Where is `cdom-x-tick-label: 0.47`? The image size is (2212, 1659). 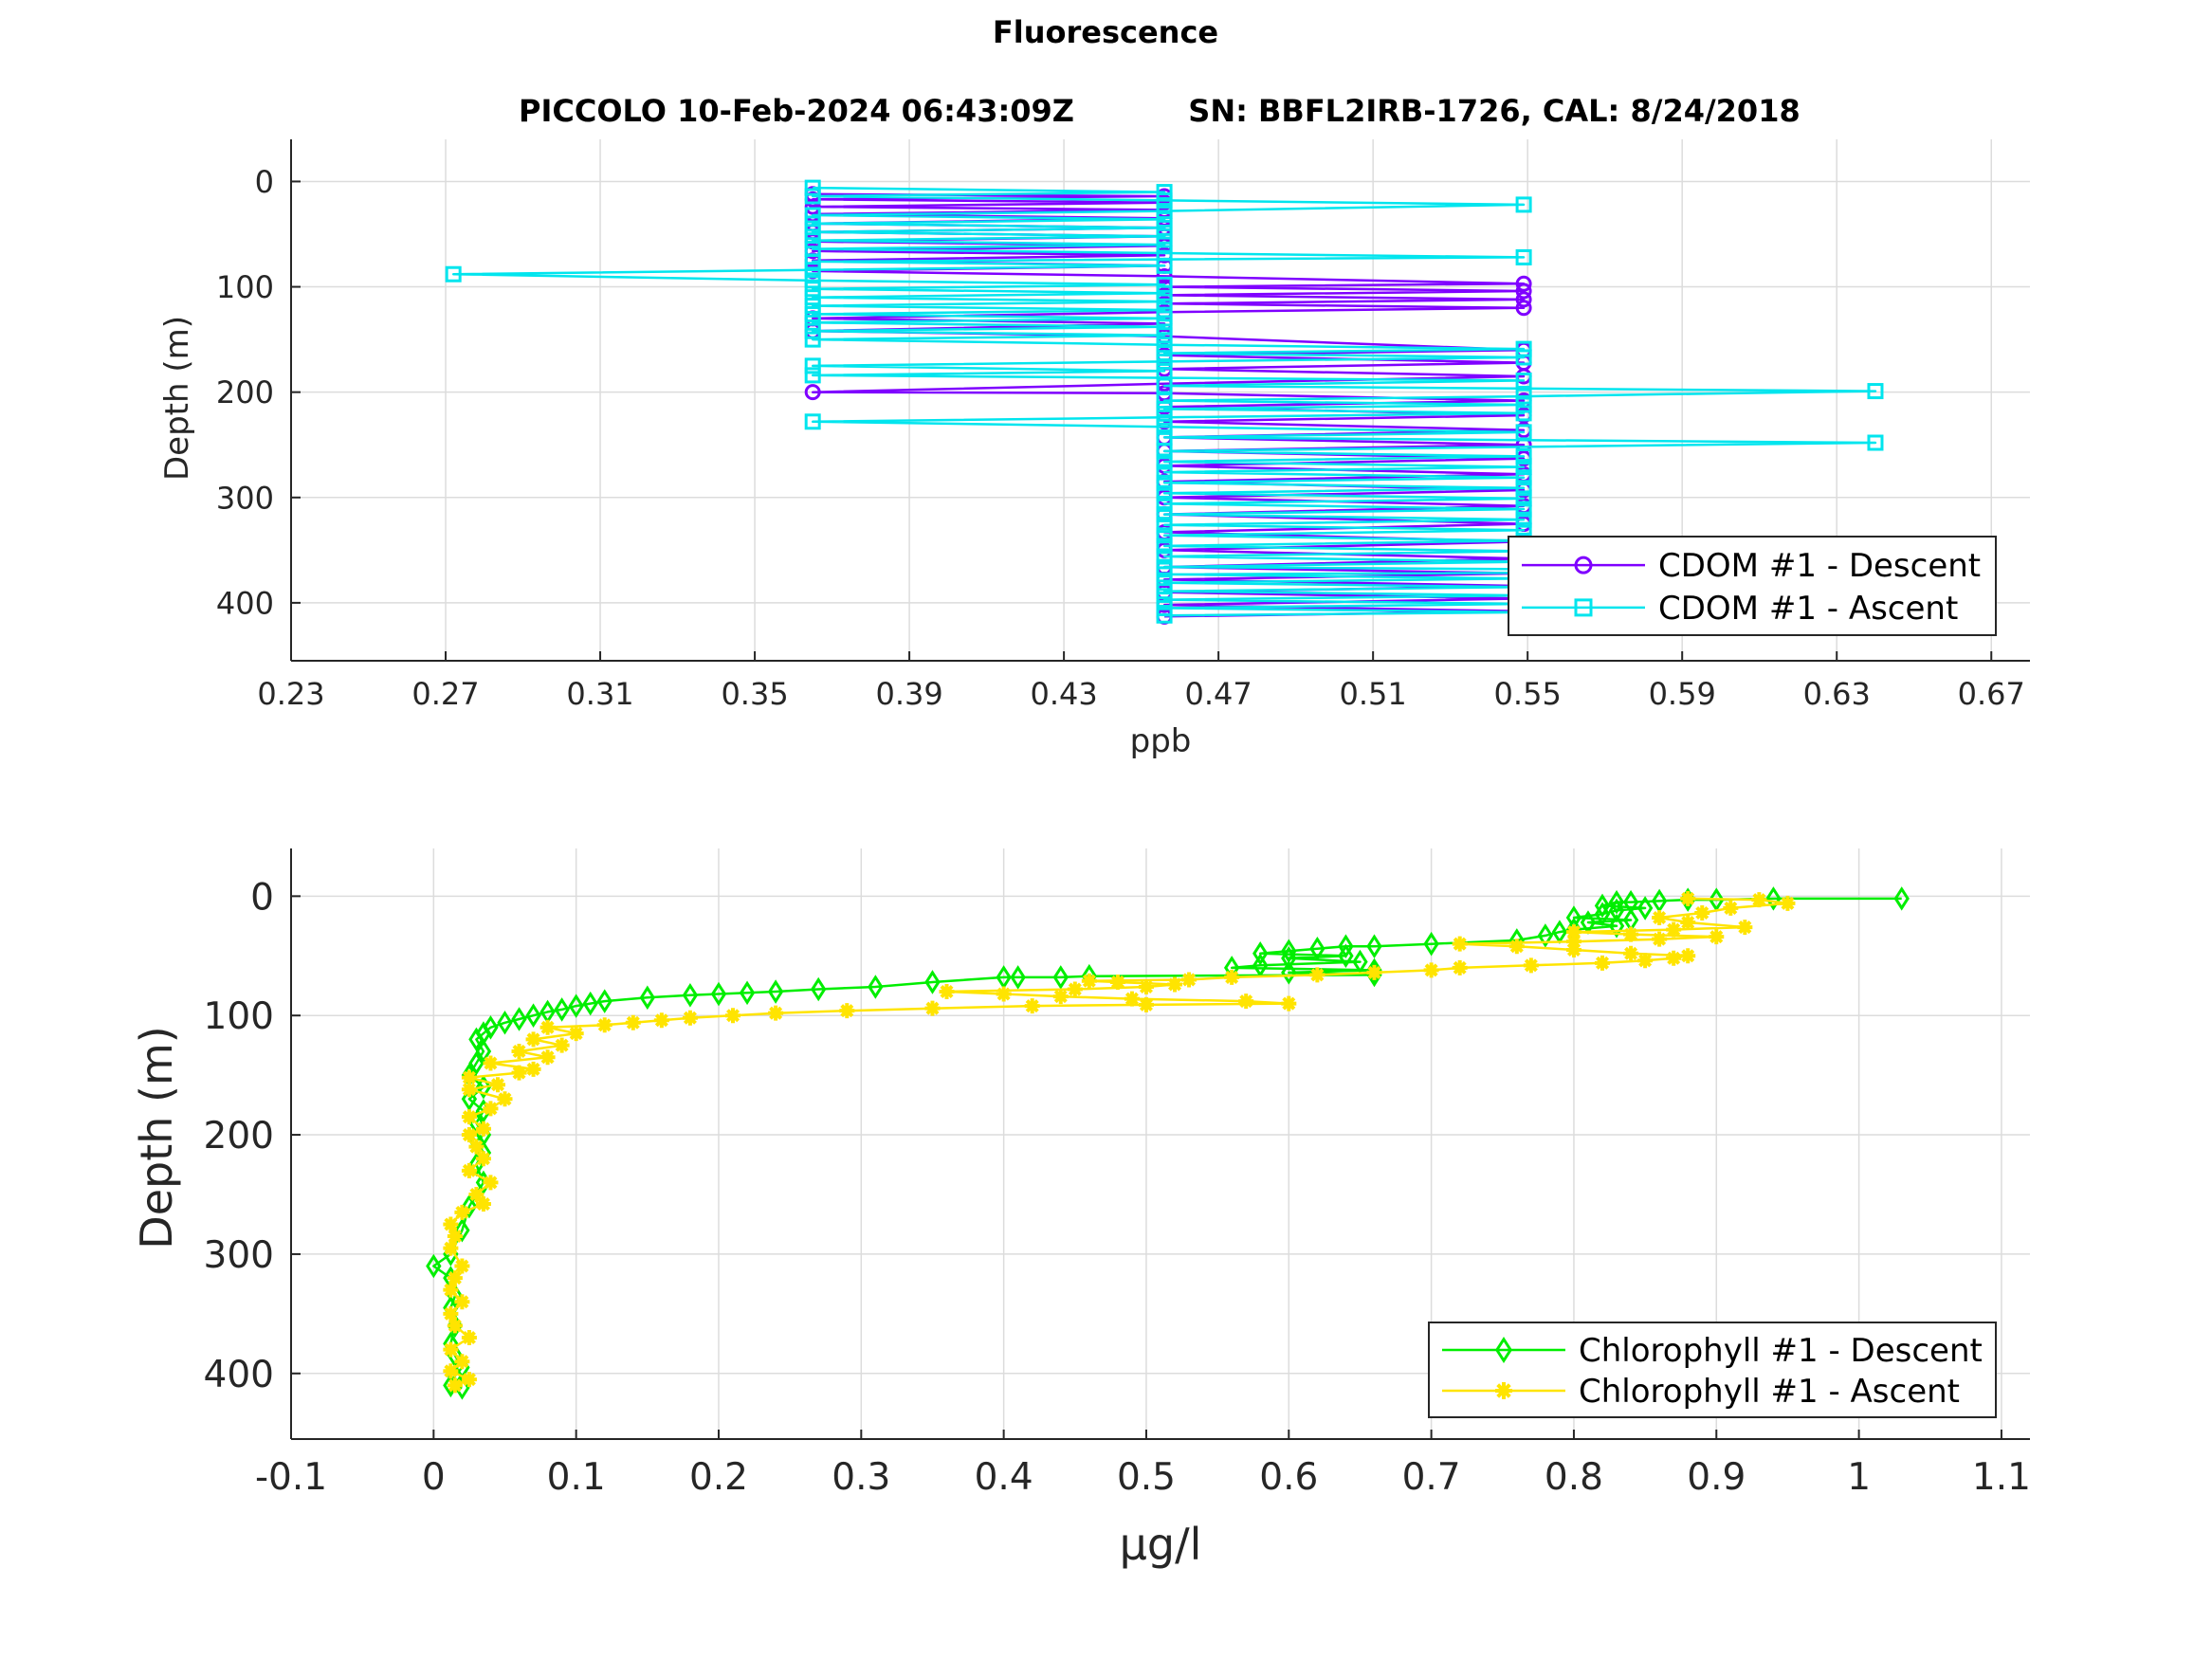
cdom-x-tick-label: 0.47 is located at coordinates (1218, 694).